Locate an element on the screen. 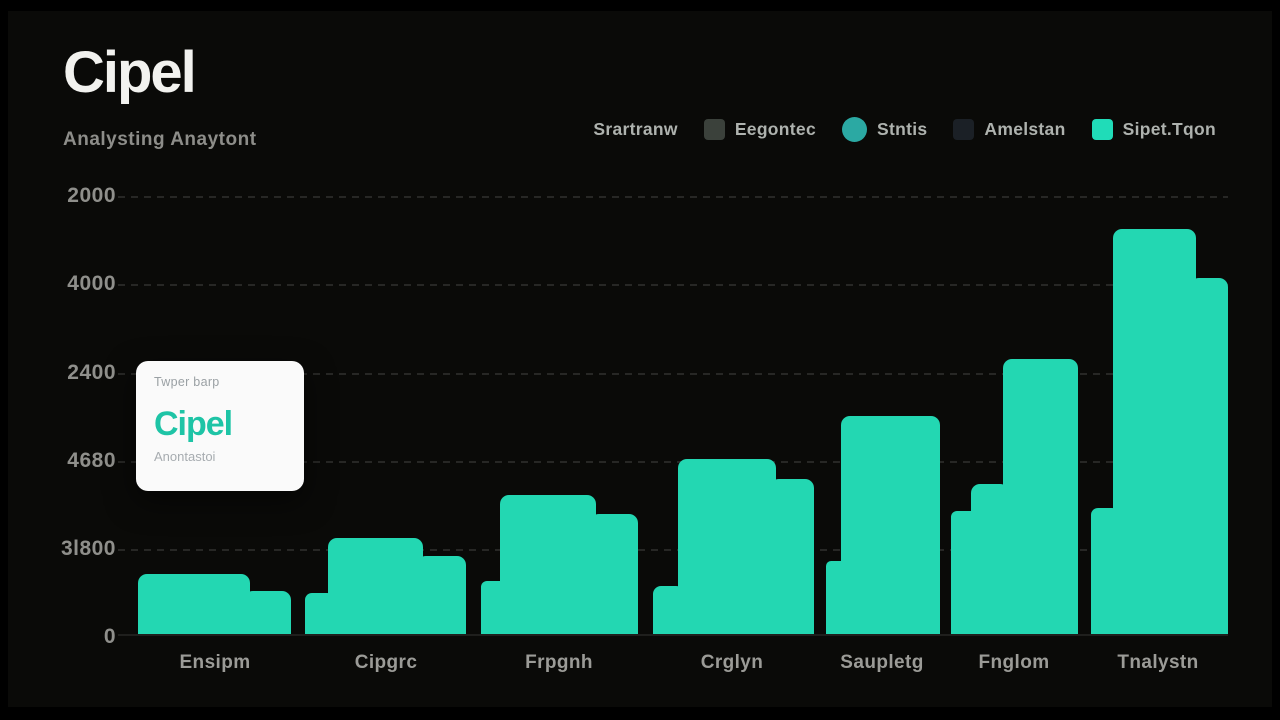  app-subtitle: Analysting Anaytont is located at coordinates (160, 139).